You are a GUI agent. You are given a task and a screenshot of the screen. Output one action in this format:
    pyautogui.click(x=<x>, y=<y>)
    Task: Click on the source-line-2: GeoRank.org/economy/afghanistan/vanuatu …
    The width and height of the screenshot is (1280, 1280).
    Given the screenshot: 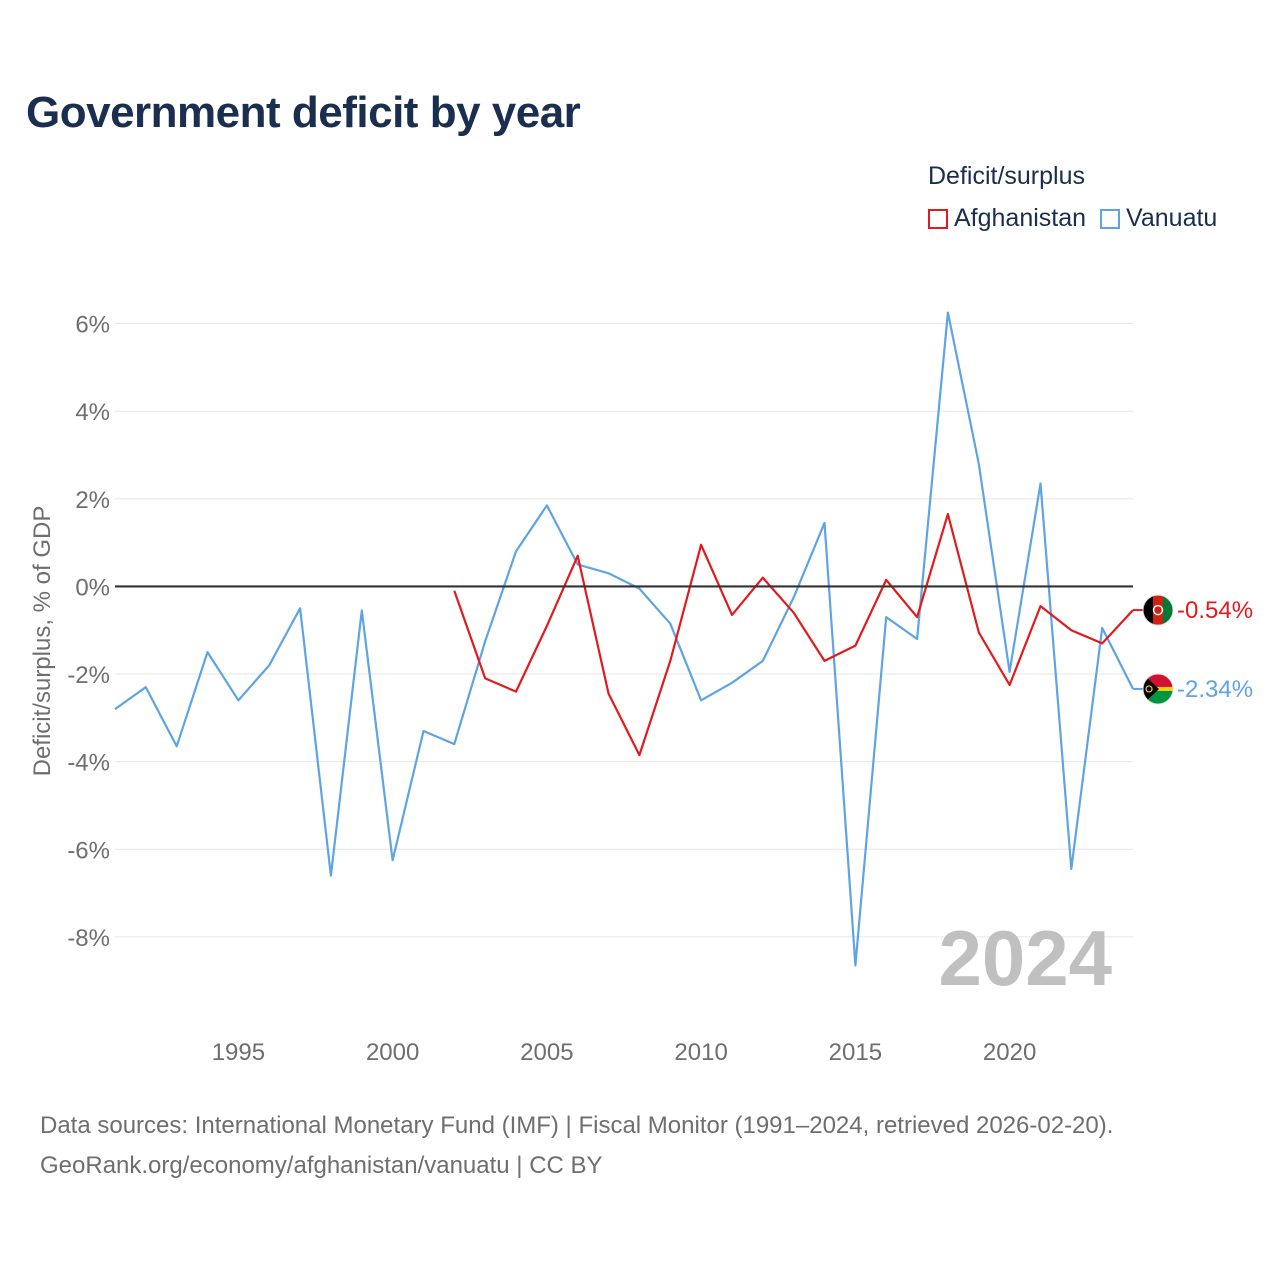 What is the action you would take?
    pyautogui.click(x=321, y=1165)
    